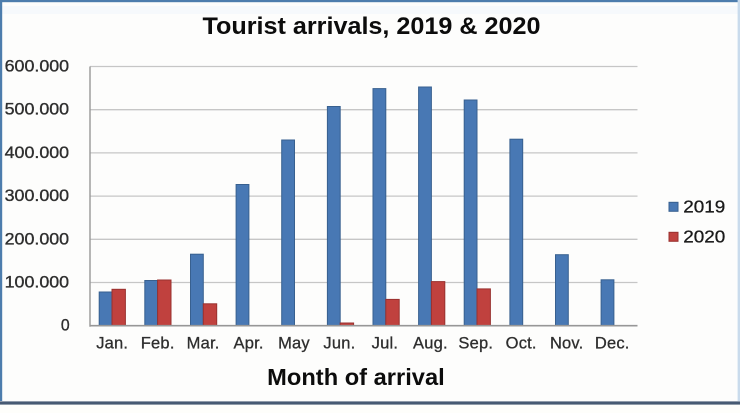  I want to click on svg-text: Aug., so click(430, 343).